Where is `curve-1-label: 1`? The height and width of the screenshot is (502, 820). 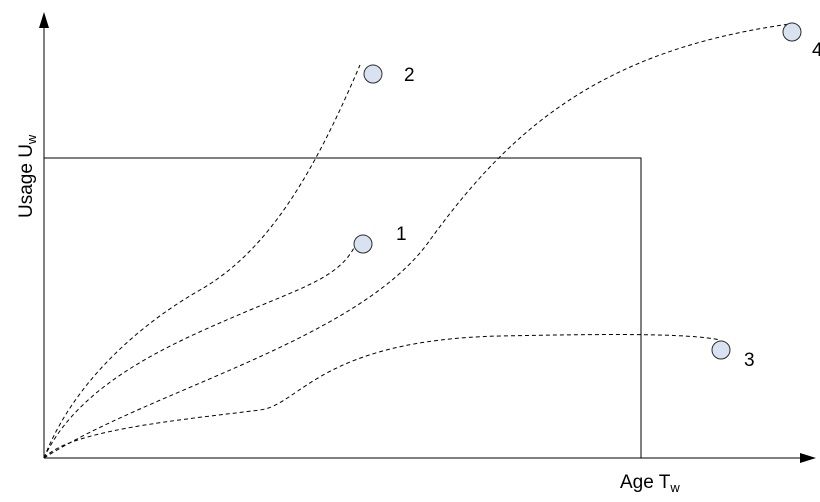 curve-1-label: 1 is located at coordinates (401, 234).